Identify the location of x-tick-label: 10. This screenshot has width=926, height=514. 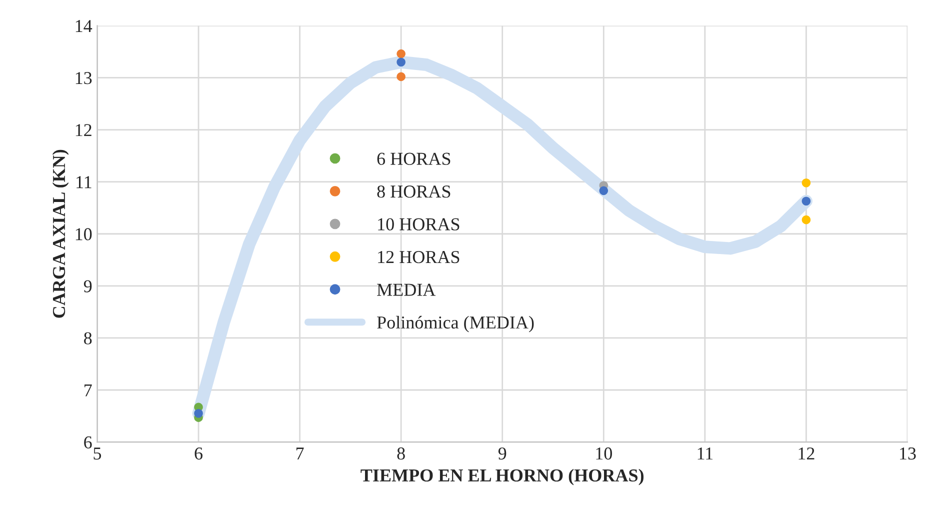
(604, 453).